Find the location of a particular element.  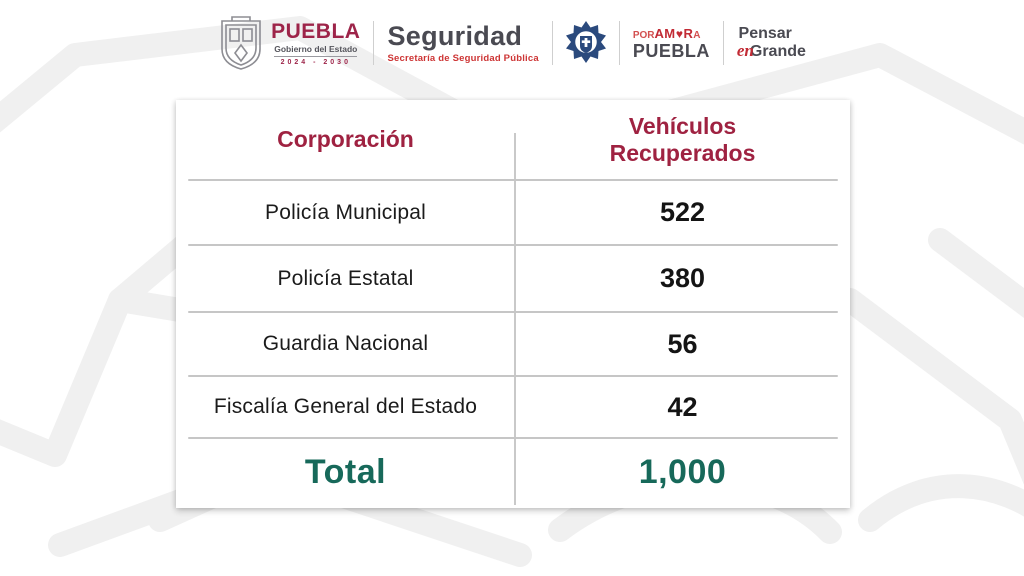

row-value: 380 is located at coordinates (682, 278).